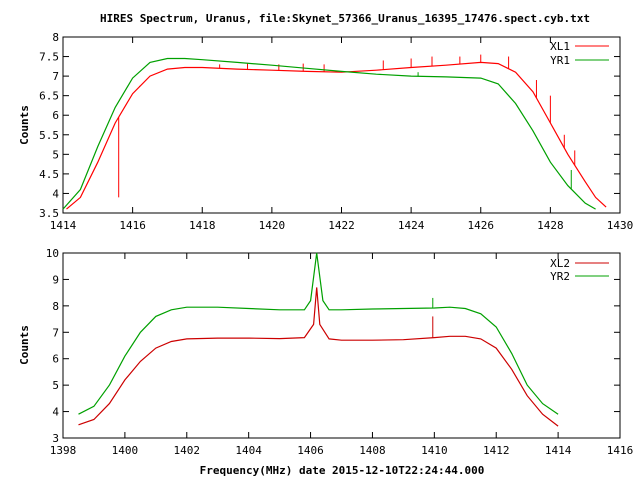 This screenshot has width=640, height=480. I want to click on y-tick-label: 3.5, so click(49, 213).